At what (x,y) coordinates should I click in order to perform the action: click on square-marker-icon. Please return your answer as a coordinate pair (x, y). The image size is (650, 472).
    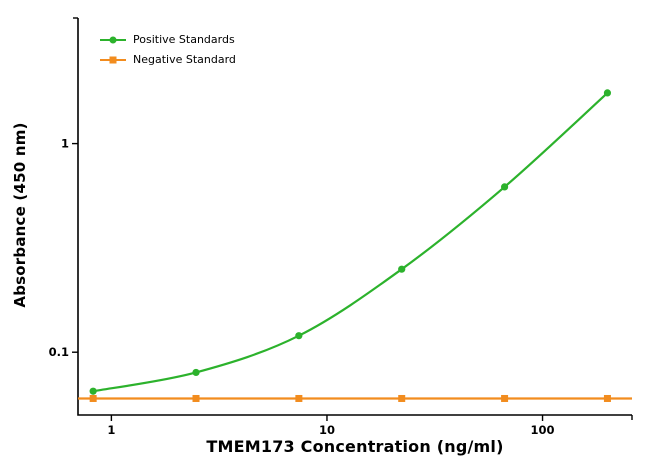
    Looking at the image, I should click on (113, 60).